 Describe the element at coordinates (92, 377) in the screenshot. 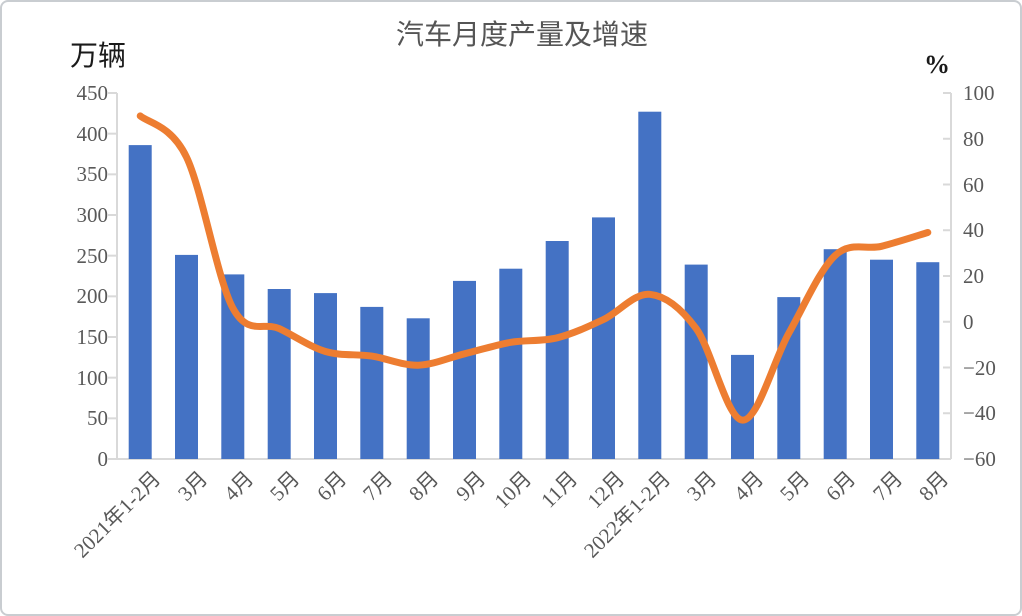

I see `left-axis-tick-label: 100` at that location.